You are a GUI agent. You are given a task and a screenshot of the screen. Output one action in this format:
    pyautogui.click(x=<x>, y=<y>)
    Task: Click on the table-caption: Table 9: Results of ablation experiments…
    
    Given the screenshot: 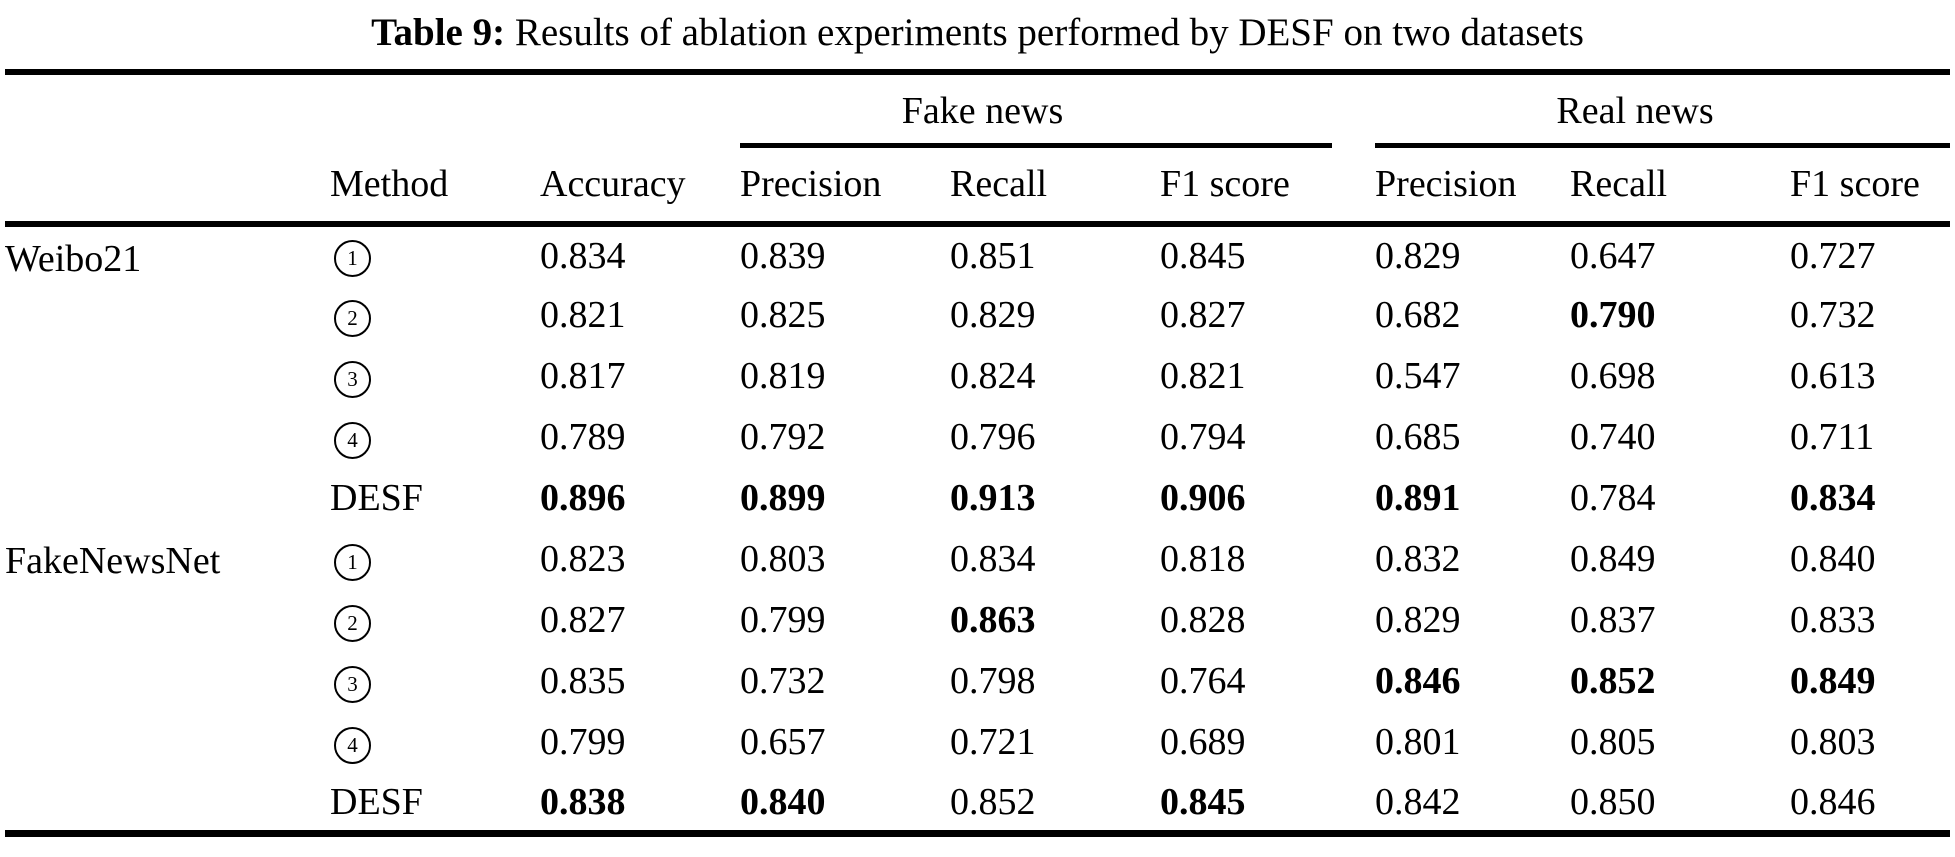 What is the action you would take?
    pyautogui.click(x=977, y=34)
    